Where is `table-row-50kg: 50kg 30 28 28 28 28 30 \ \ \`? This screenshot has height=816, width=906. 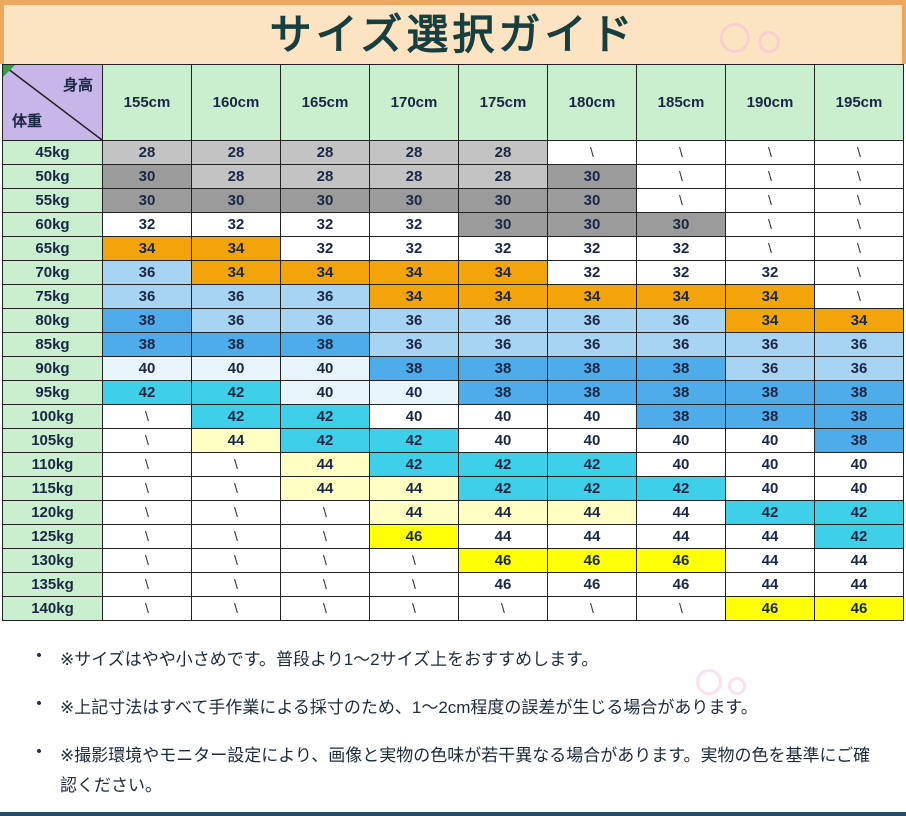
table-row-50kg: 50kg 30 28 28 28 28 30 \ \ \ is located at coordinates (453, 176).